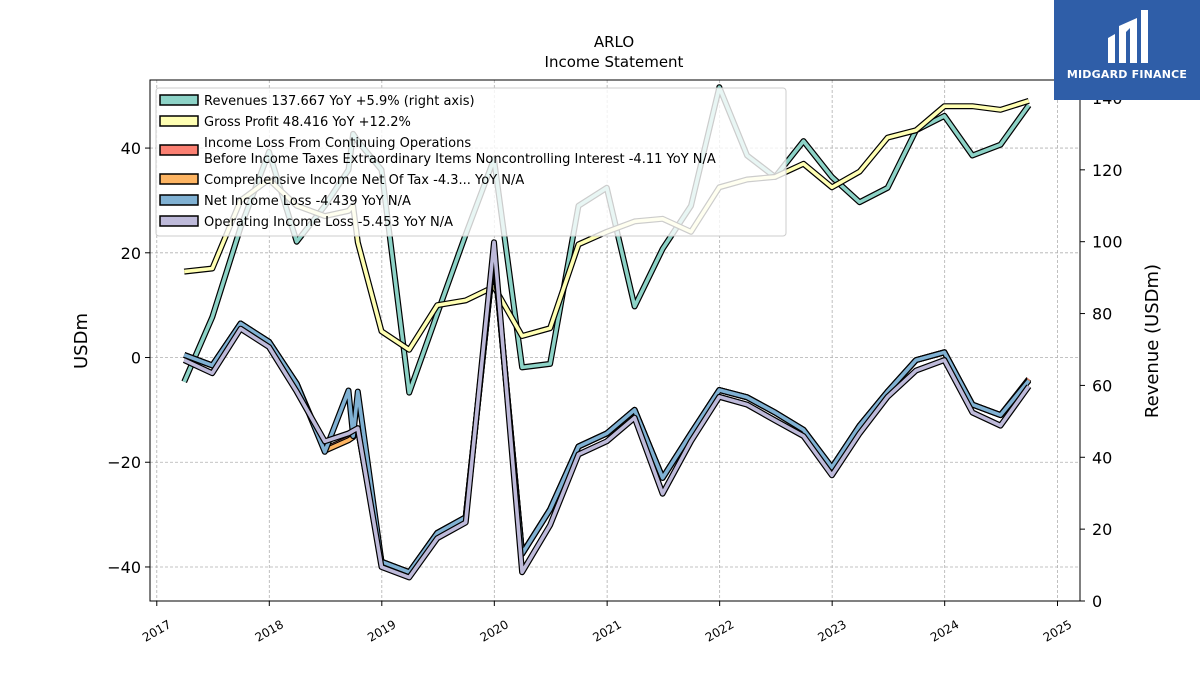  What do you see at coordinates (124, 567) in the screenshot?
I see `left-tick-label: −40` at bounding box center [124, 567].